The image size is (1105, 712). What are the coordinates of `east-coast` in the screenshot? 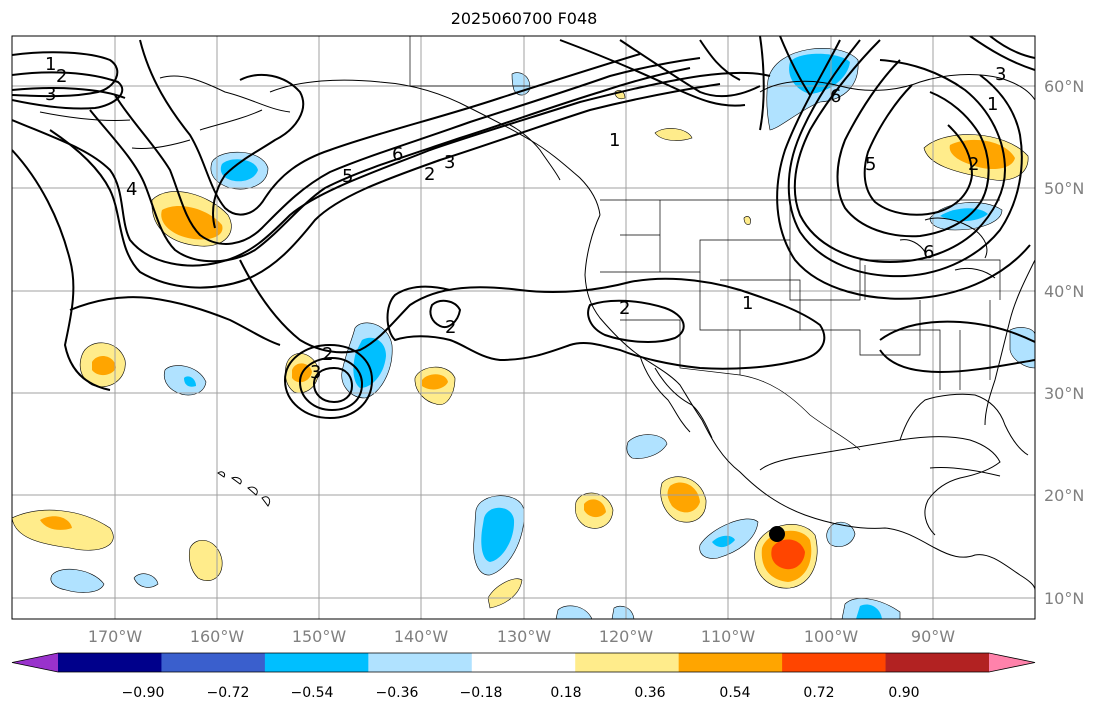 It's located at (1009, 342).